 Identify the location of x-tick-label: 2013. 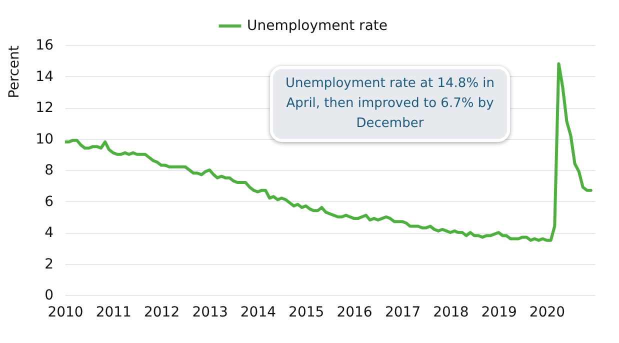
(210, 312).